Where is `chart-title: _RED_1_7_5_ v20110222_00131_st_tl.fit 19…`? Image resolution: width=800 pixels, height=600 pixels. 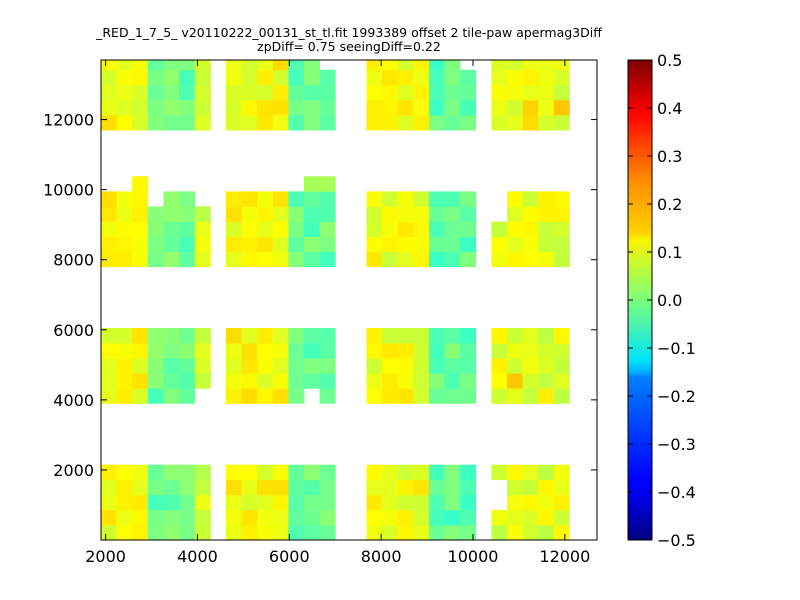
chart-title: _RED_1_7_5_ v20110222_00131_st_tl.fit 19… is located at coordinates (348, 32).